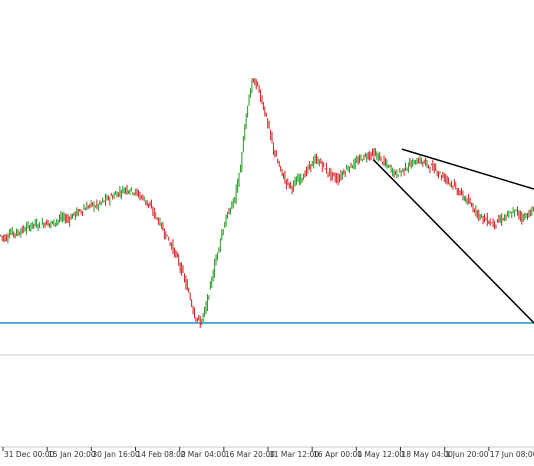 The height and width of the screenshot is (466, 534). What do you see at coordinates (512, 454) in the screenshot?
I see `x-tick-label-11: 17 Jun 08:00` at bounding box center [512, 454].